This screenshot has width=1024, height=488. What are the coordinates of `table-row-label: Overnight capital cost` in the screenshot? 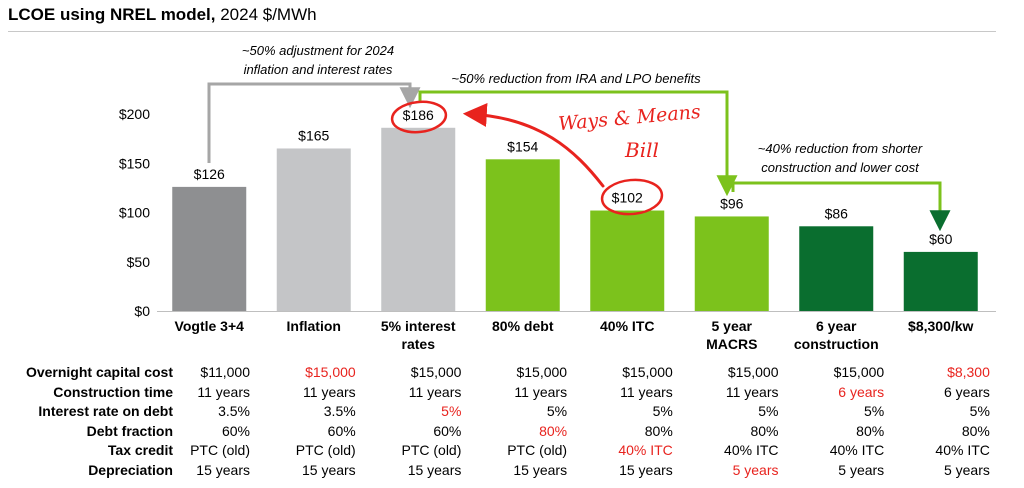 It's located at (99, 372).